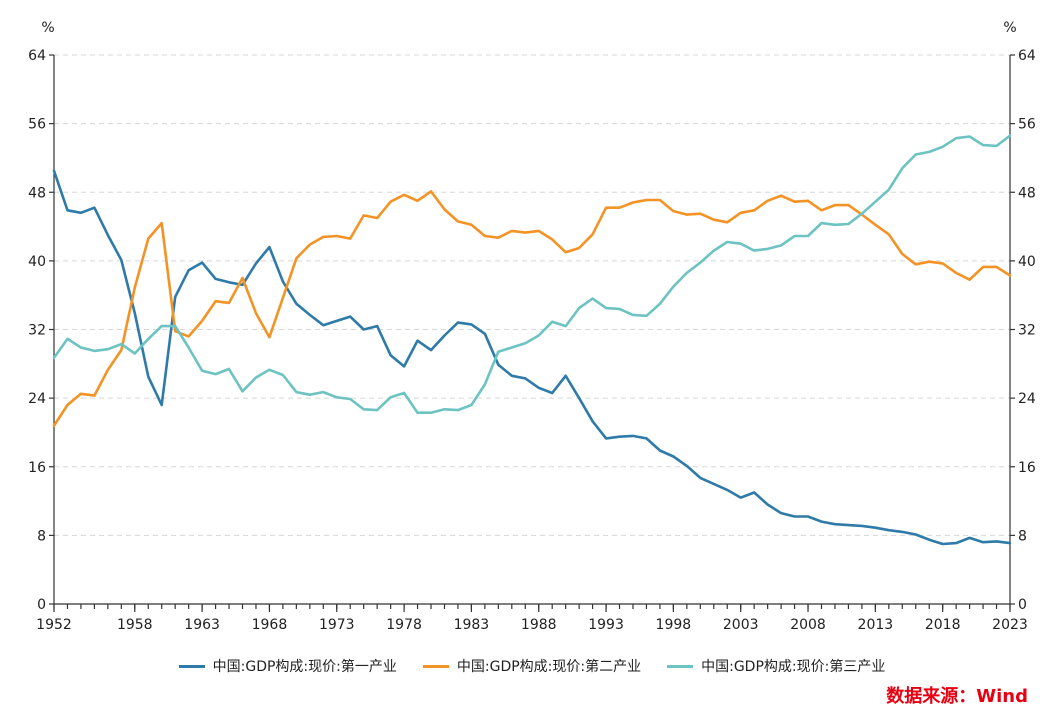 This screenshot has height=720, width=1064. What do you see at coordinates (1027, 193) in the screenshot?
I see `y-tick-label-right: 48` at bounding box center [1027, 193].